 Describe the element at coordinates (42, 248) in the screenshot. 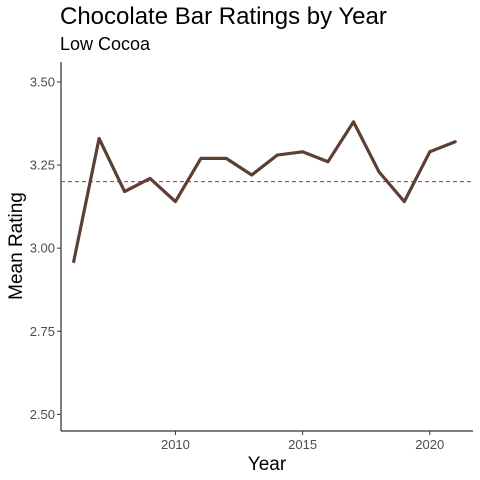

I see `y-tick-label: 3.00` at that location.